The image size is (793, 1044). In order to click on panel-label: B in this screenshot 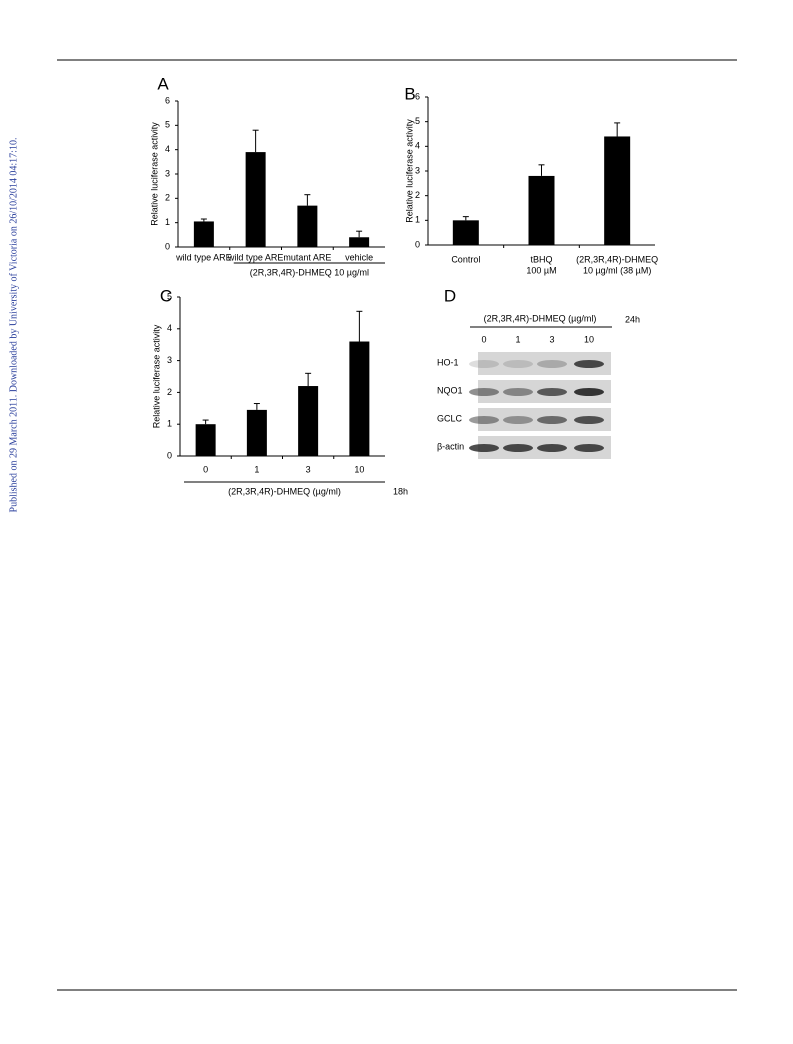, I will do `click(409, 93)`.